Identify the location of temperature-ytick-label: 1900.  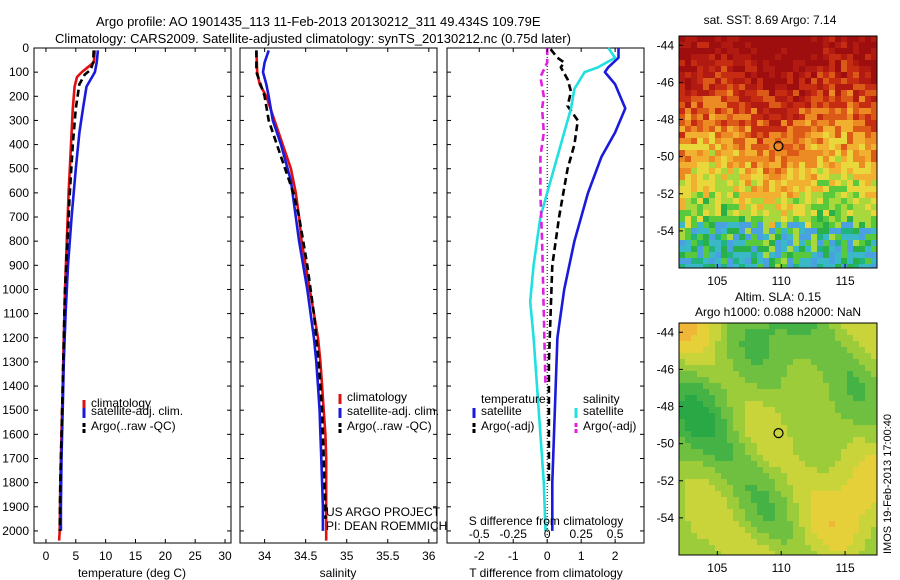
(15, 507).